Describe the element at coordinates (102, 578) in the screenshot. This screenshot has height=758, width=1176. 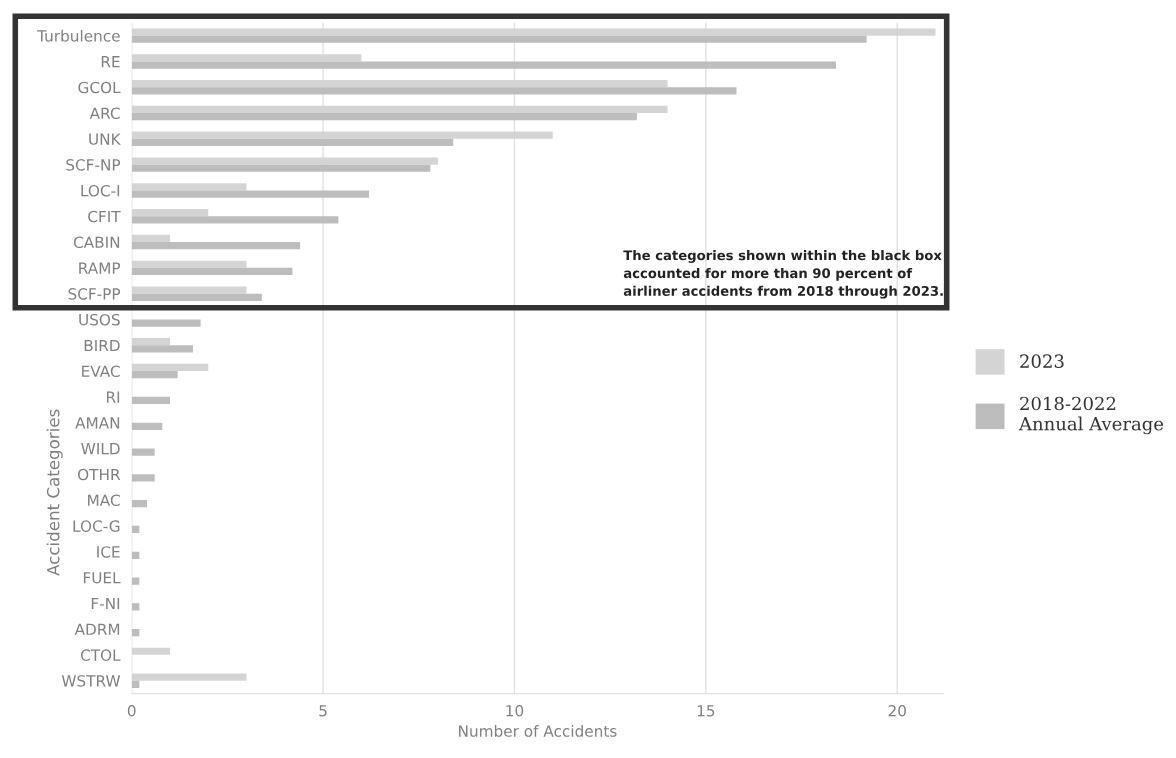
I see `y-tick-label: FUEL` at that location.